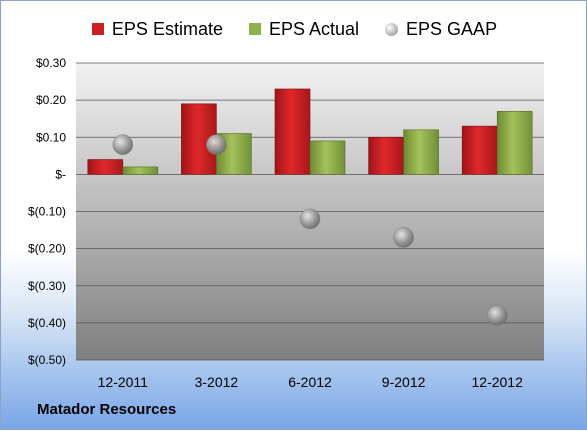  Describe the element at coordinates (60, 174) in the screenshot. I see `y-tick-label: $-` at that location.